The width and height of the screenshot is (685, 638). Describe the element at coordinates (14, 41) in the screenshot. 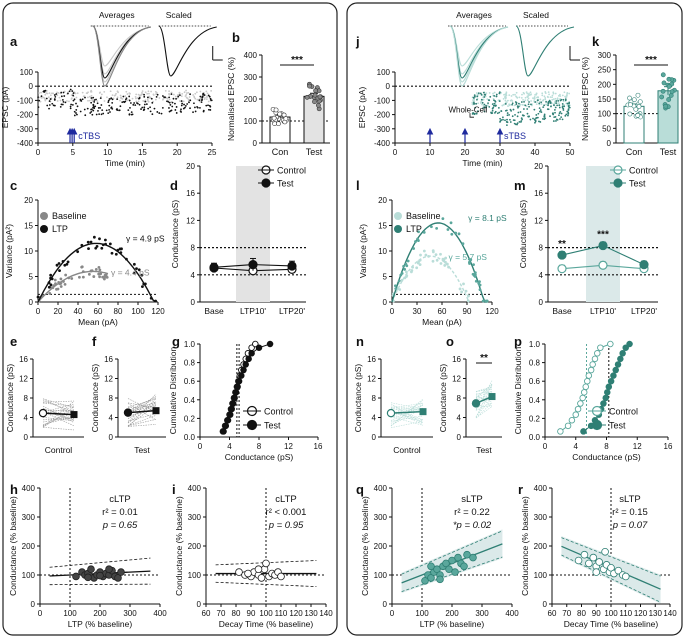

I see `panel-label-a: a` at that location.